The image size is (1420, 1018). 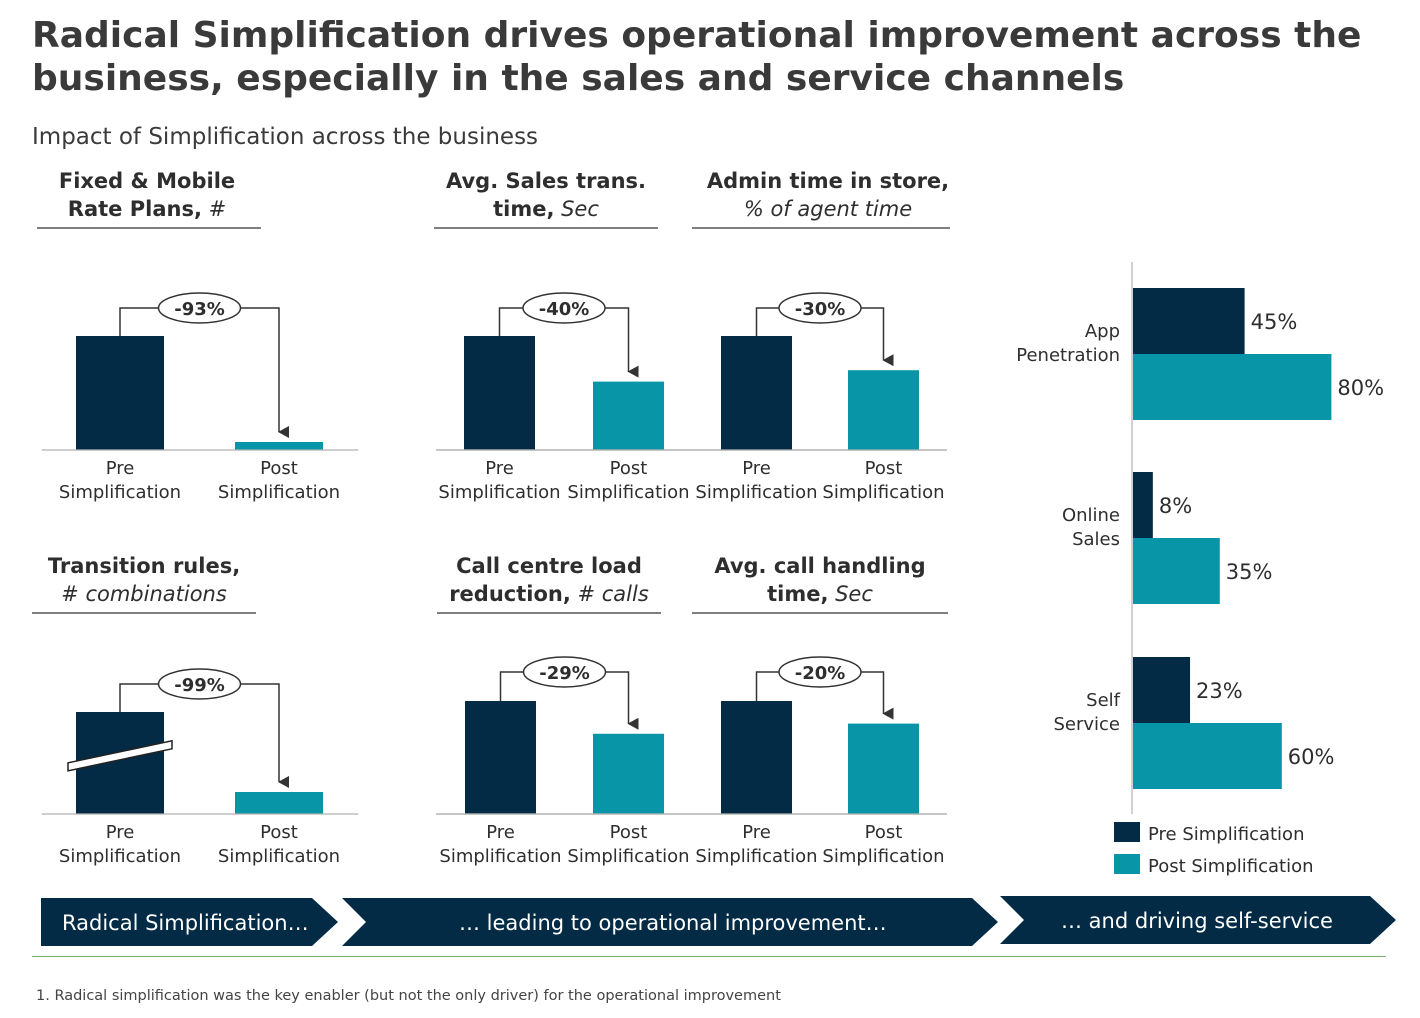 What do you see at coordinates (1175, 506) in the screenshot?
I see `hbar-value-label: 8%` at bounding box center [1175, 506].